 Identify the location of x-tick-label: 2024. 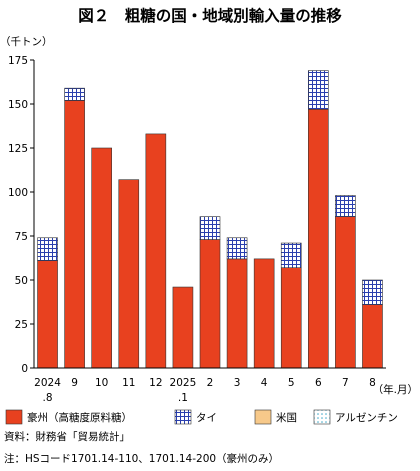
(47, 383).